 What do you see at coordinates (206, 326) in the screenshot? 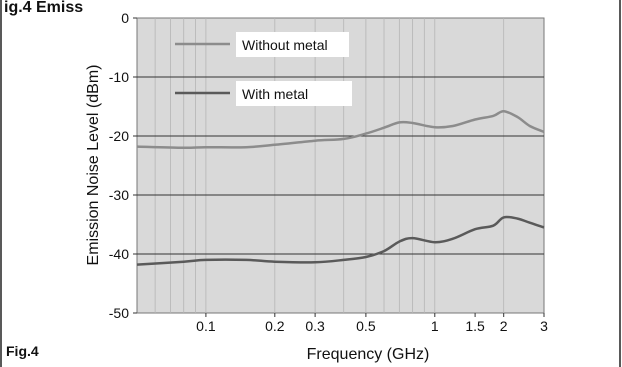
I see `x-tick-label: 0.1` at bounding box center [206, 326].